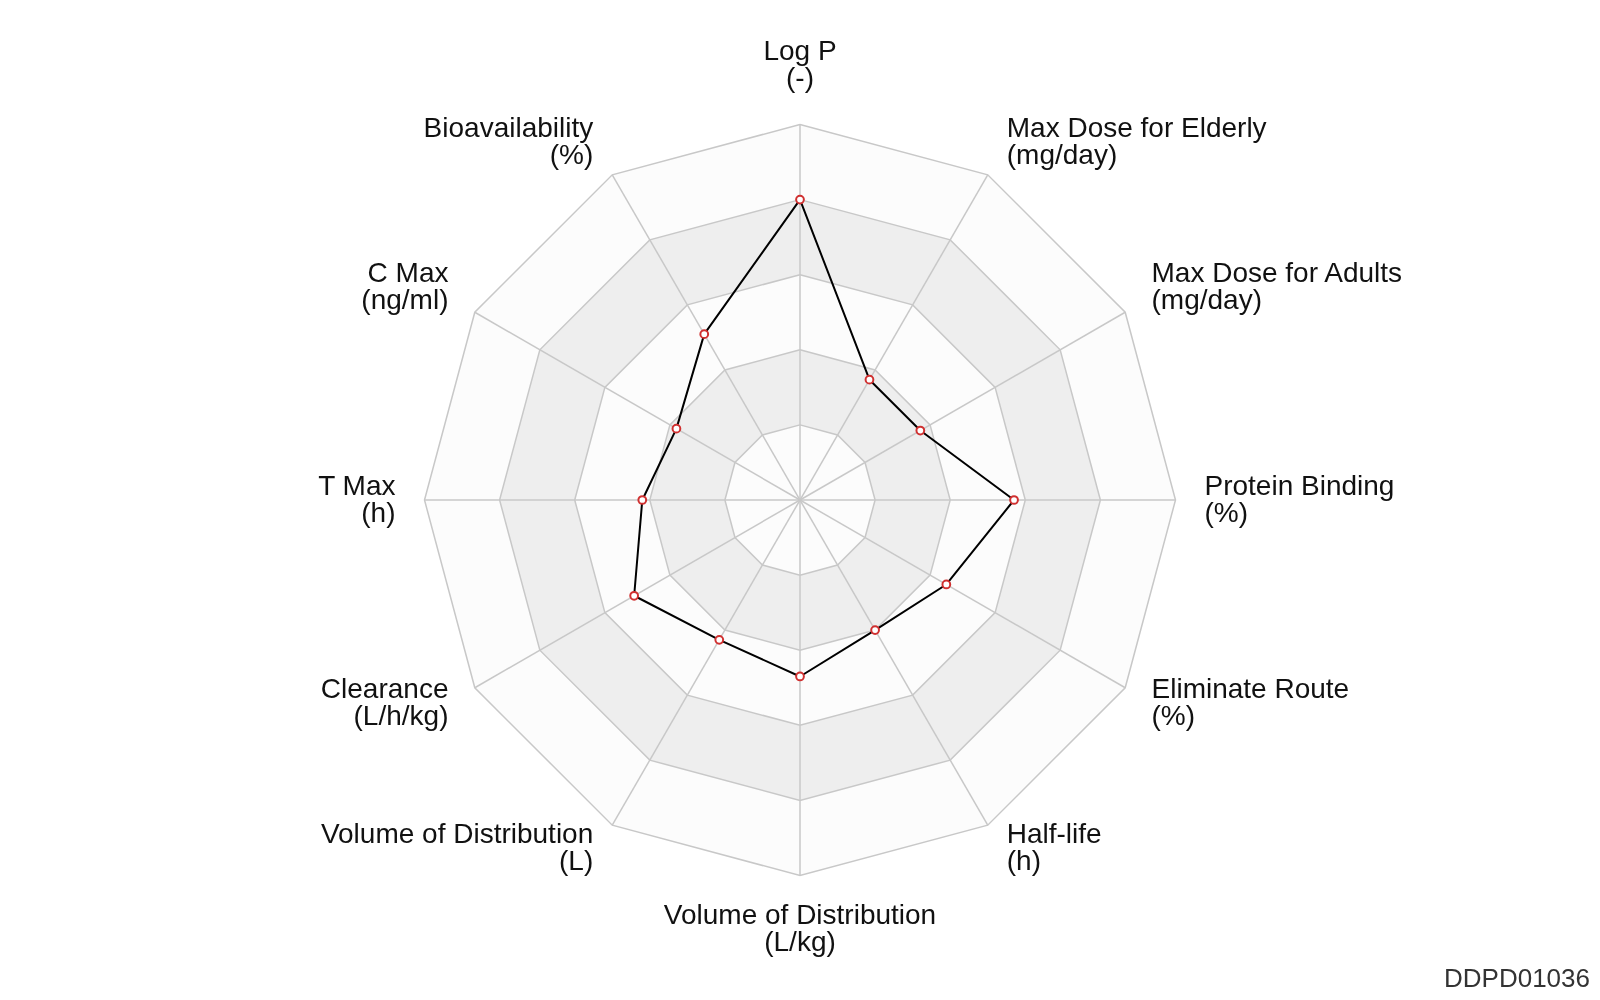  What do you see at coordinates (800, 63) in the screenshot?
I see `spoke-label: Log P (-)` at bounding box center [800, 63].